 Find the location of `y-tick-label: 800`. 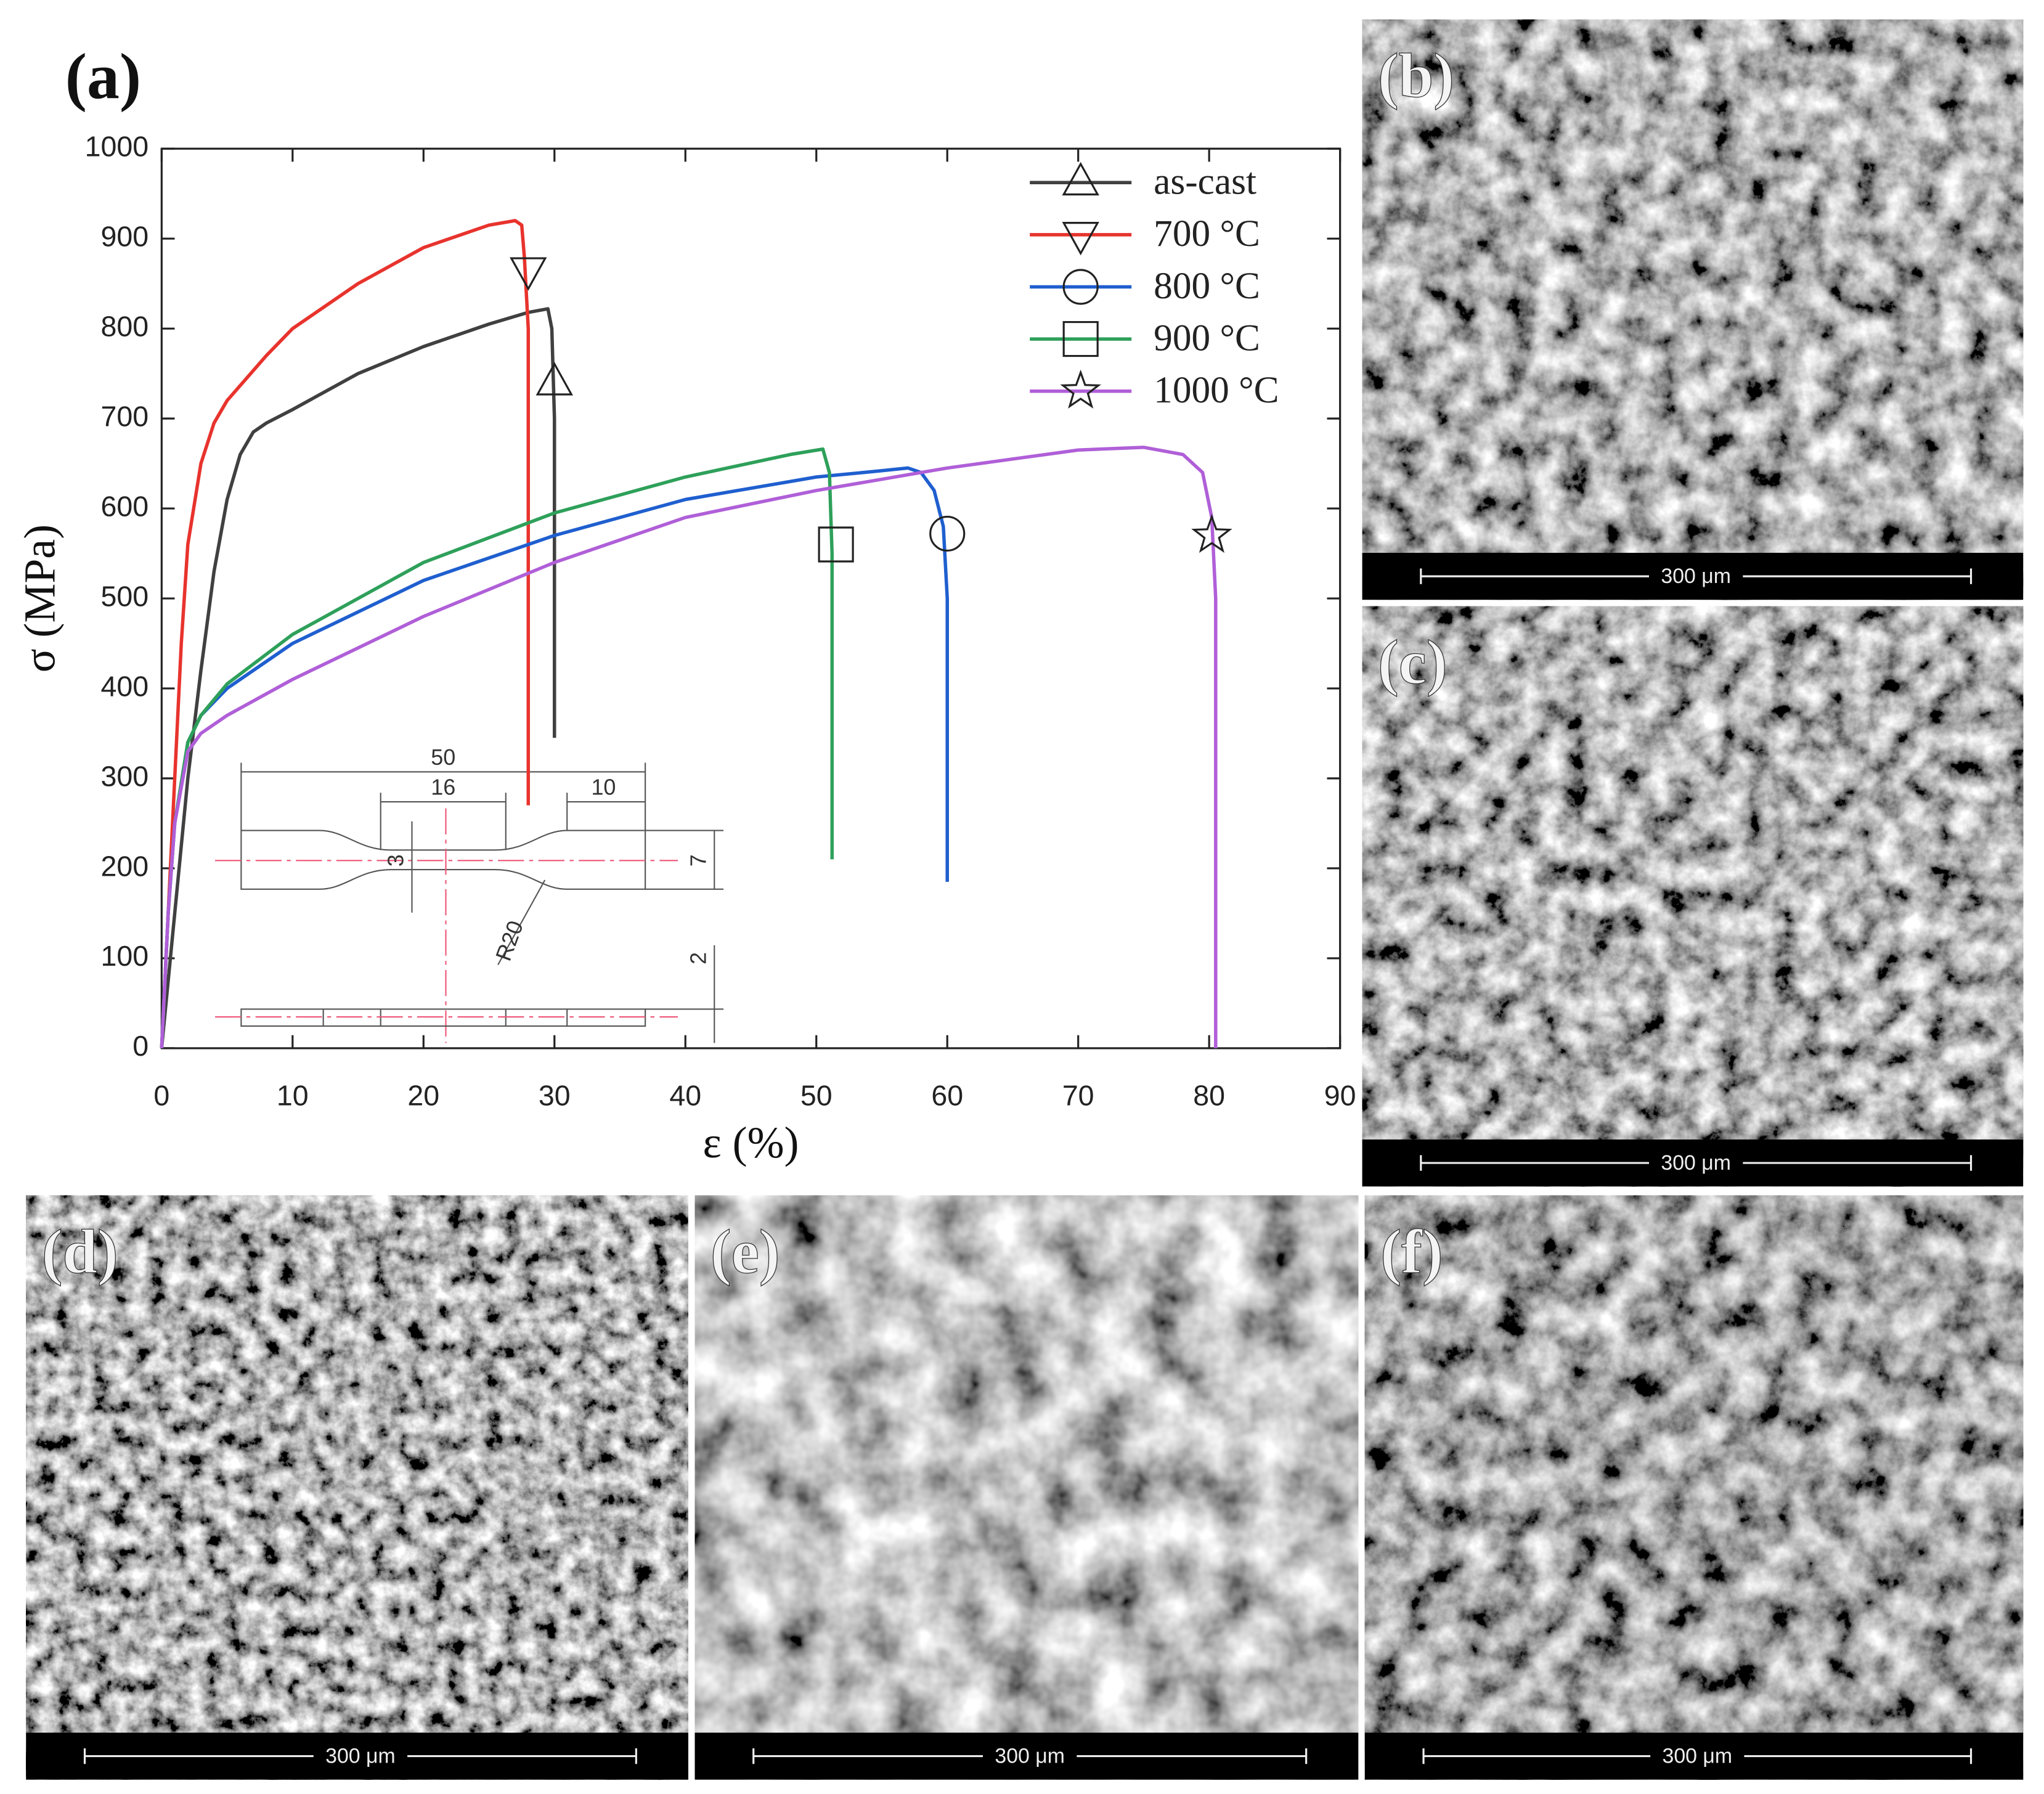

y-tick-label: 800 is located at coordinates (125, 326).